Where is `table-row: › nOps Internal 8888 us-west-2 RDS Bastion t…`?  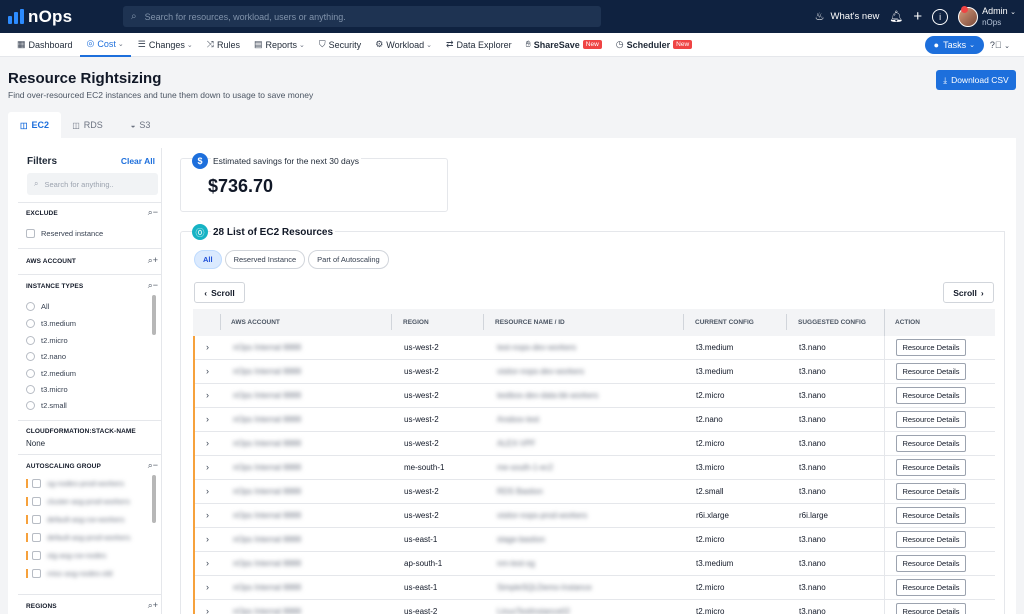
table-row: › nOps Internal 8888 us-west-2 RDS Bastion t… is located at coordinates (594, 492).